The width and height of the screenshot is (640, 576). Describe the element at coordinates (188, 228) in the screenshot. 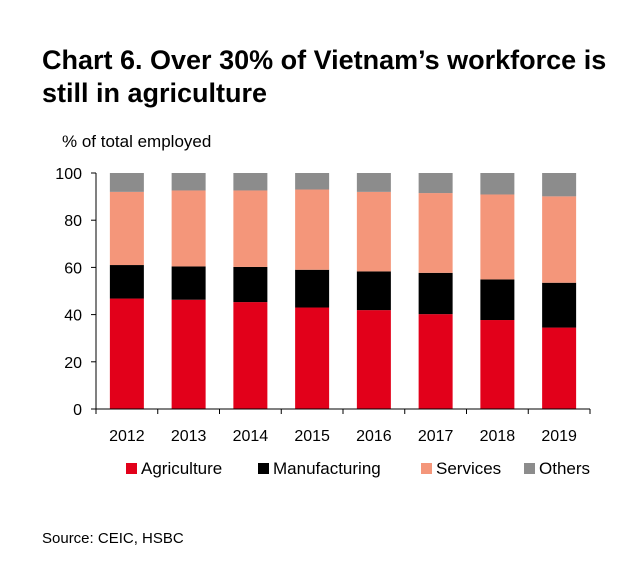

I see `bar-services-2013` at that location.